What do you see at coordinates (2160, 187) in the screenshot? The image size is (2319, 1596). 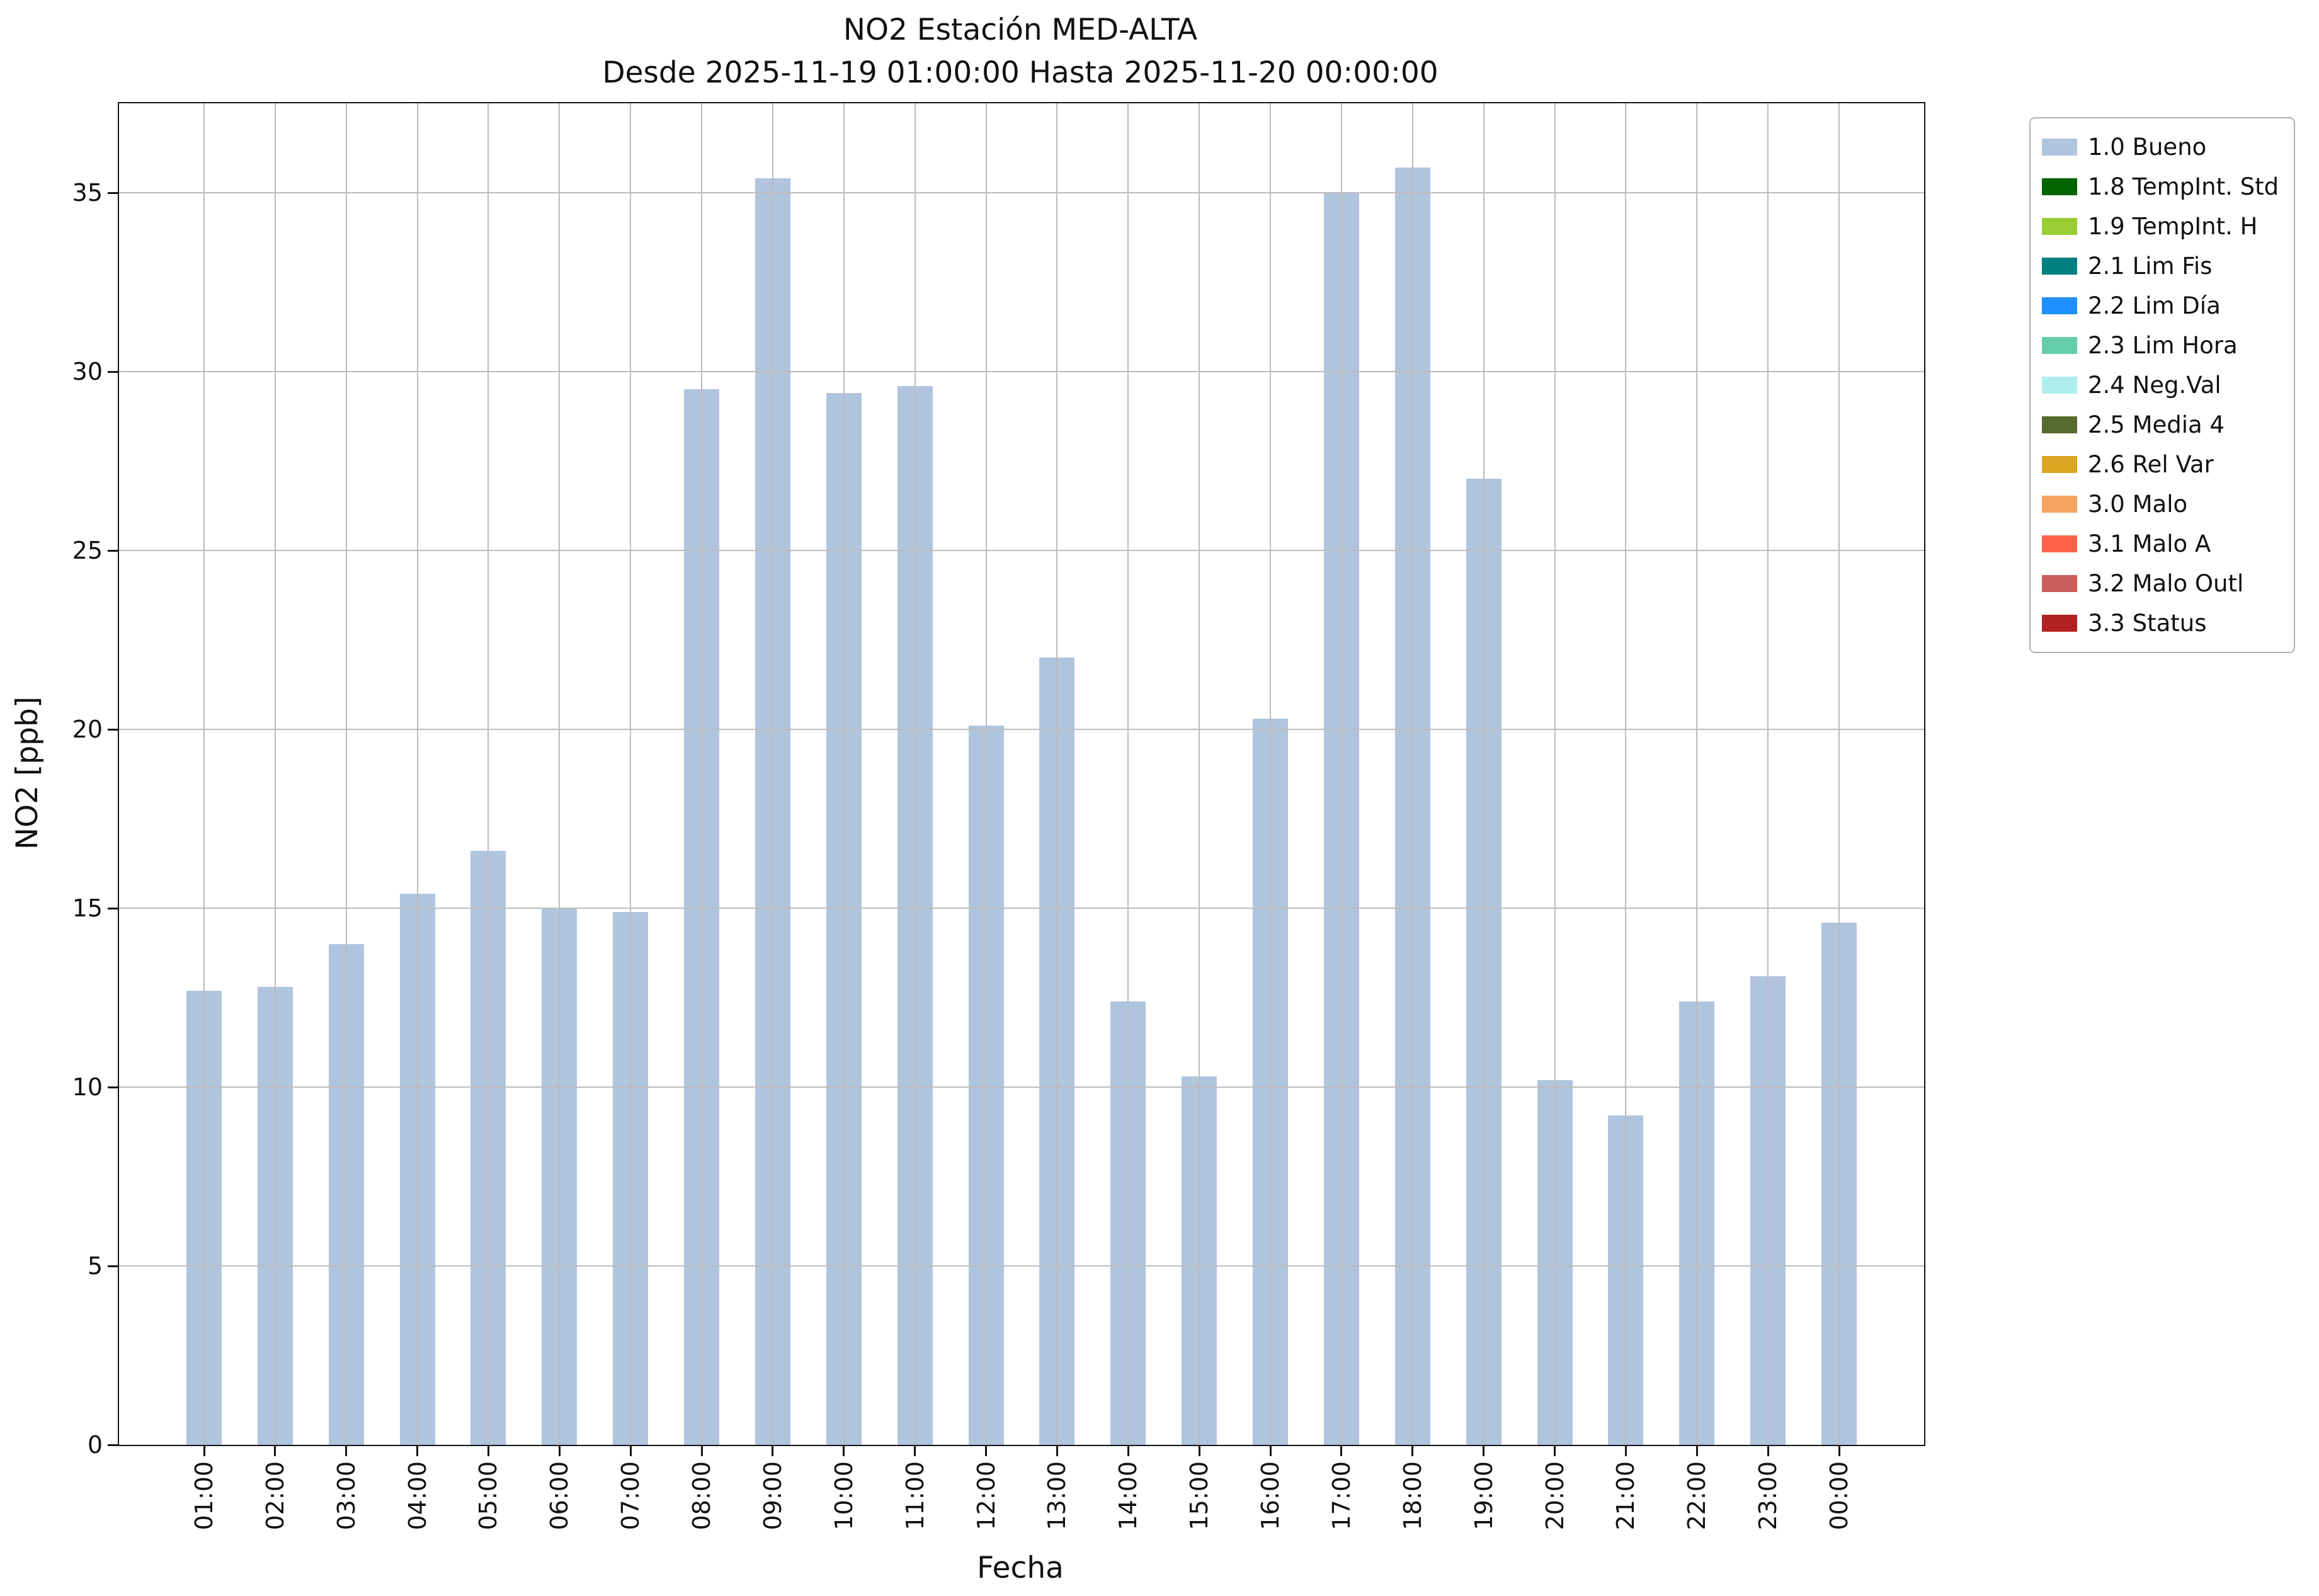 I see `legend-item: 1.8 TempInt. Std` at bounding box center [2160, 187].